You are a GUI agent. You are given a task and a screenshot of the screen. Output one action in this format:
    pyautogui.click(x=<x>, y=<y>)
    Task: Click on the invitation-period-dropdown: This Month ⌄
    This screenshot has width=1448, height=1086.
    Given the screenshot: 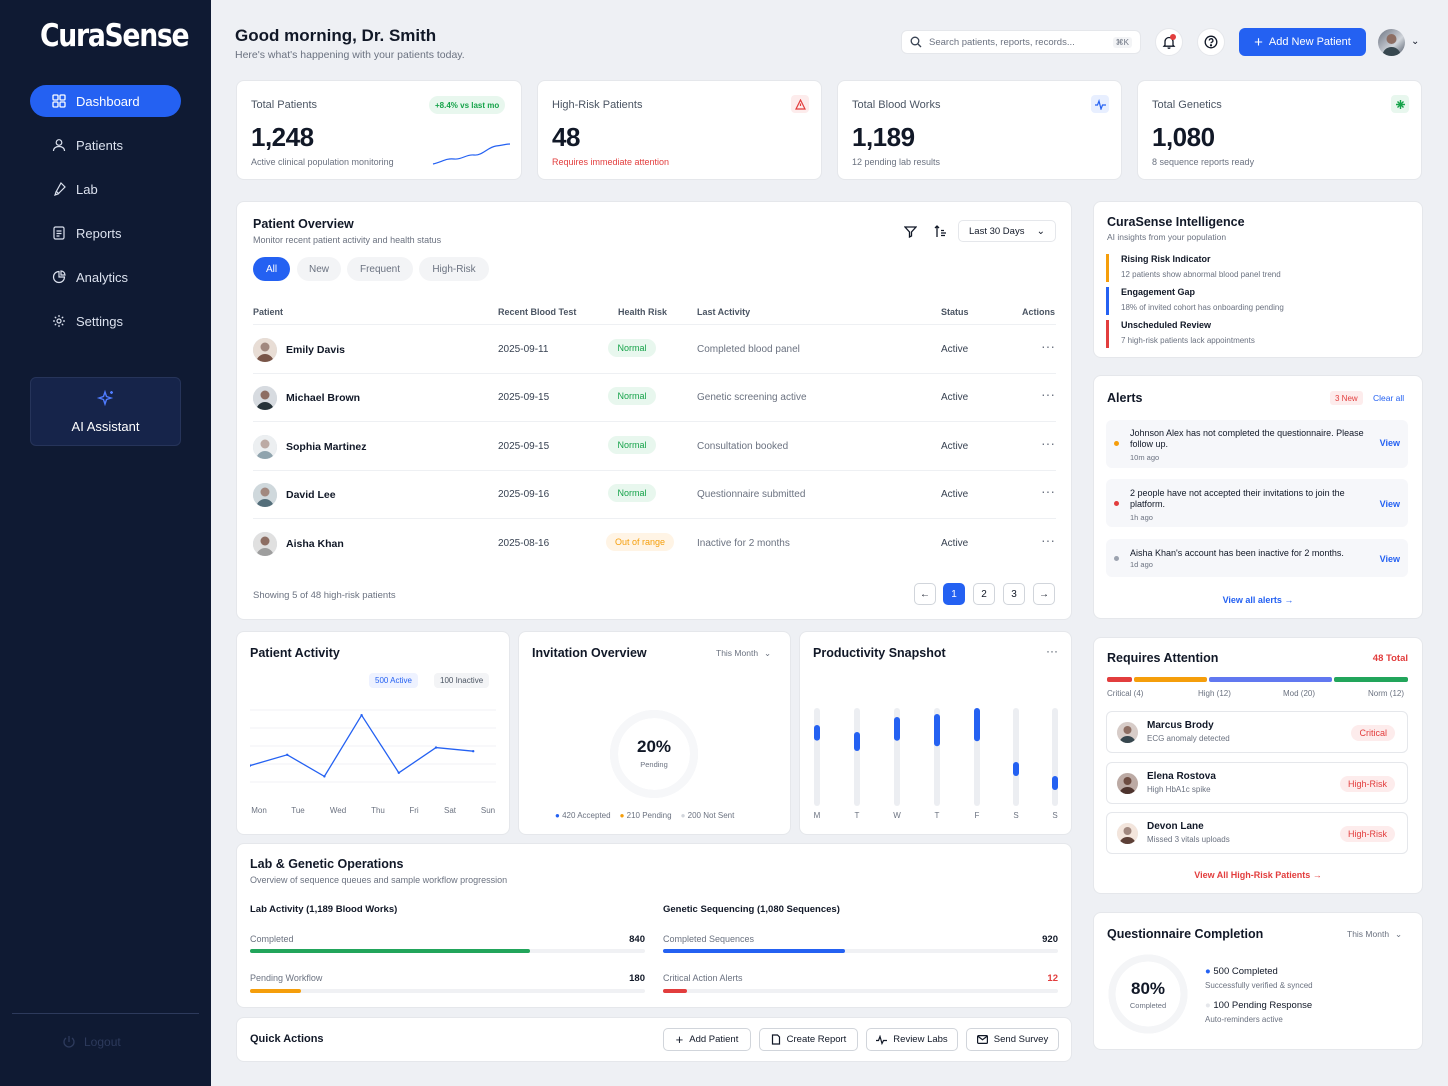 What is the action you would take?
    pyautogui.click(x=743, y=653)
    